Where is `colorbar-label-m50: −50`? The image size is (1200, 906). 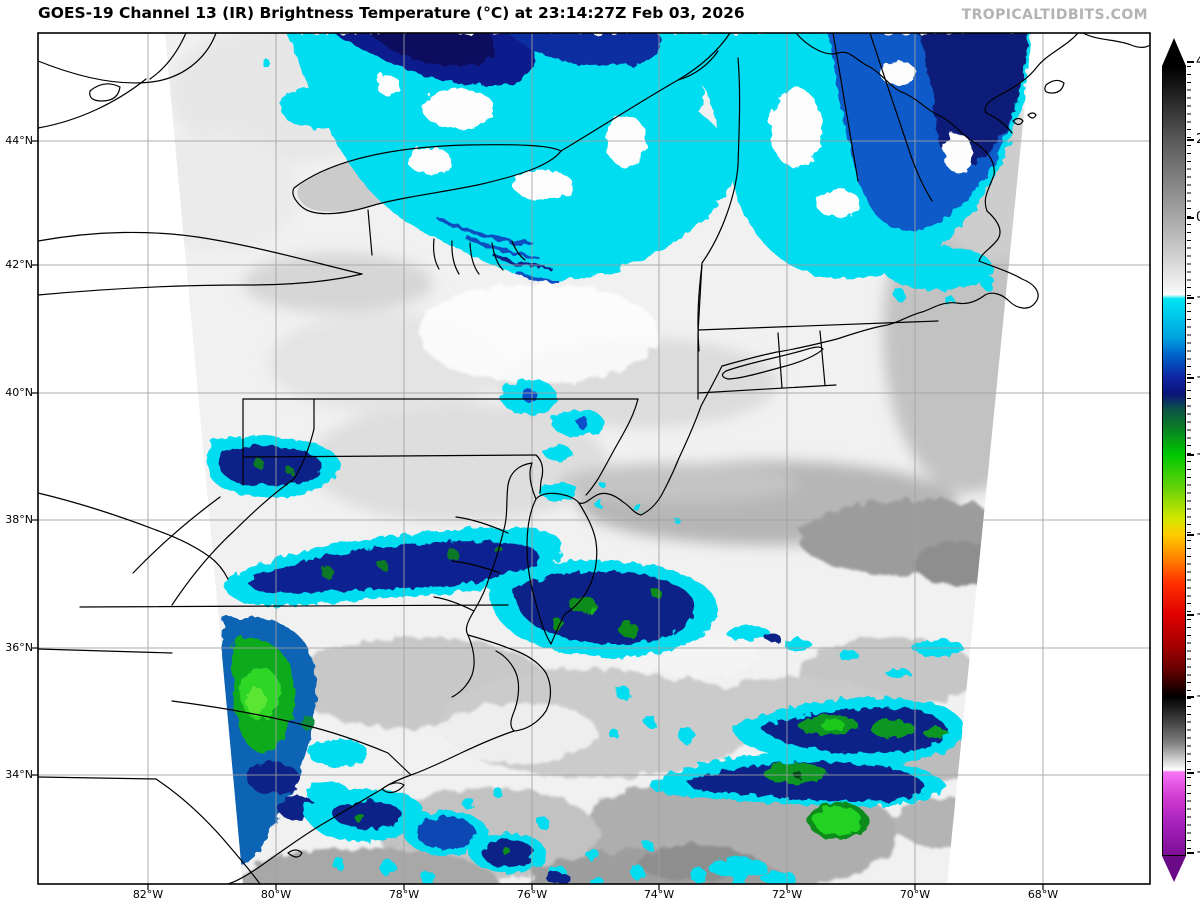 colorbar-label-m50: −50 is located at coordinates (1198, 535).